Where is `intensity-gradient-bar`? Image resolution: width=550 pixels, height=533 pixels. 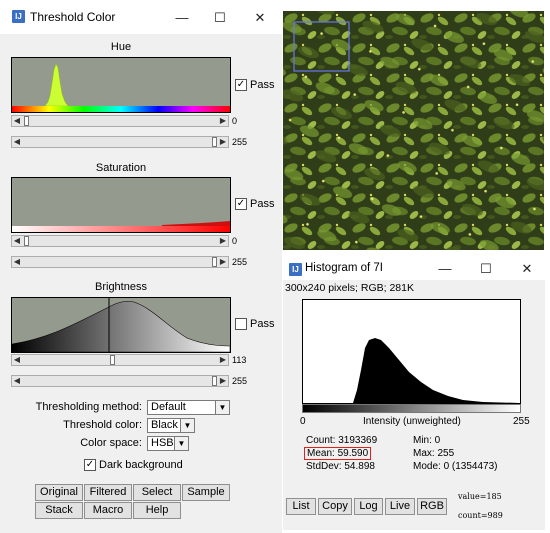
intensity-gradient-bar is located at coordinates (411, 408).